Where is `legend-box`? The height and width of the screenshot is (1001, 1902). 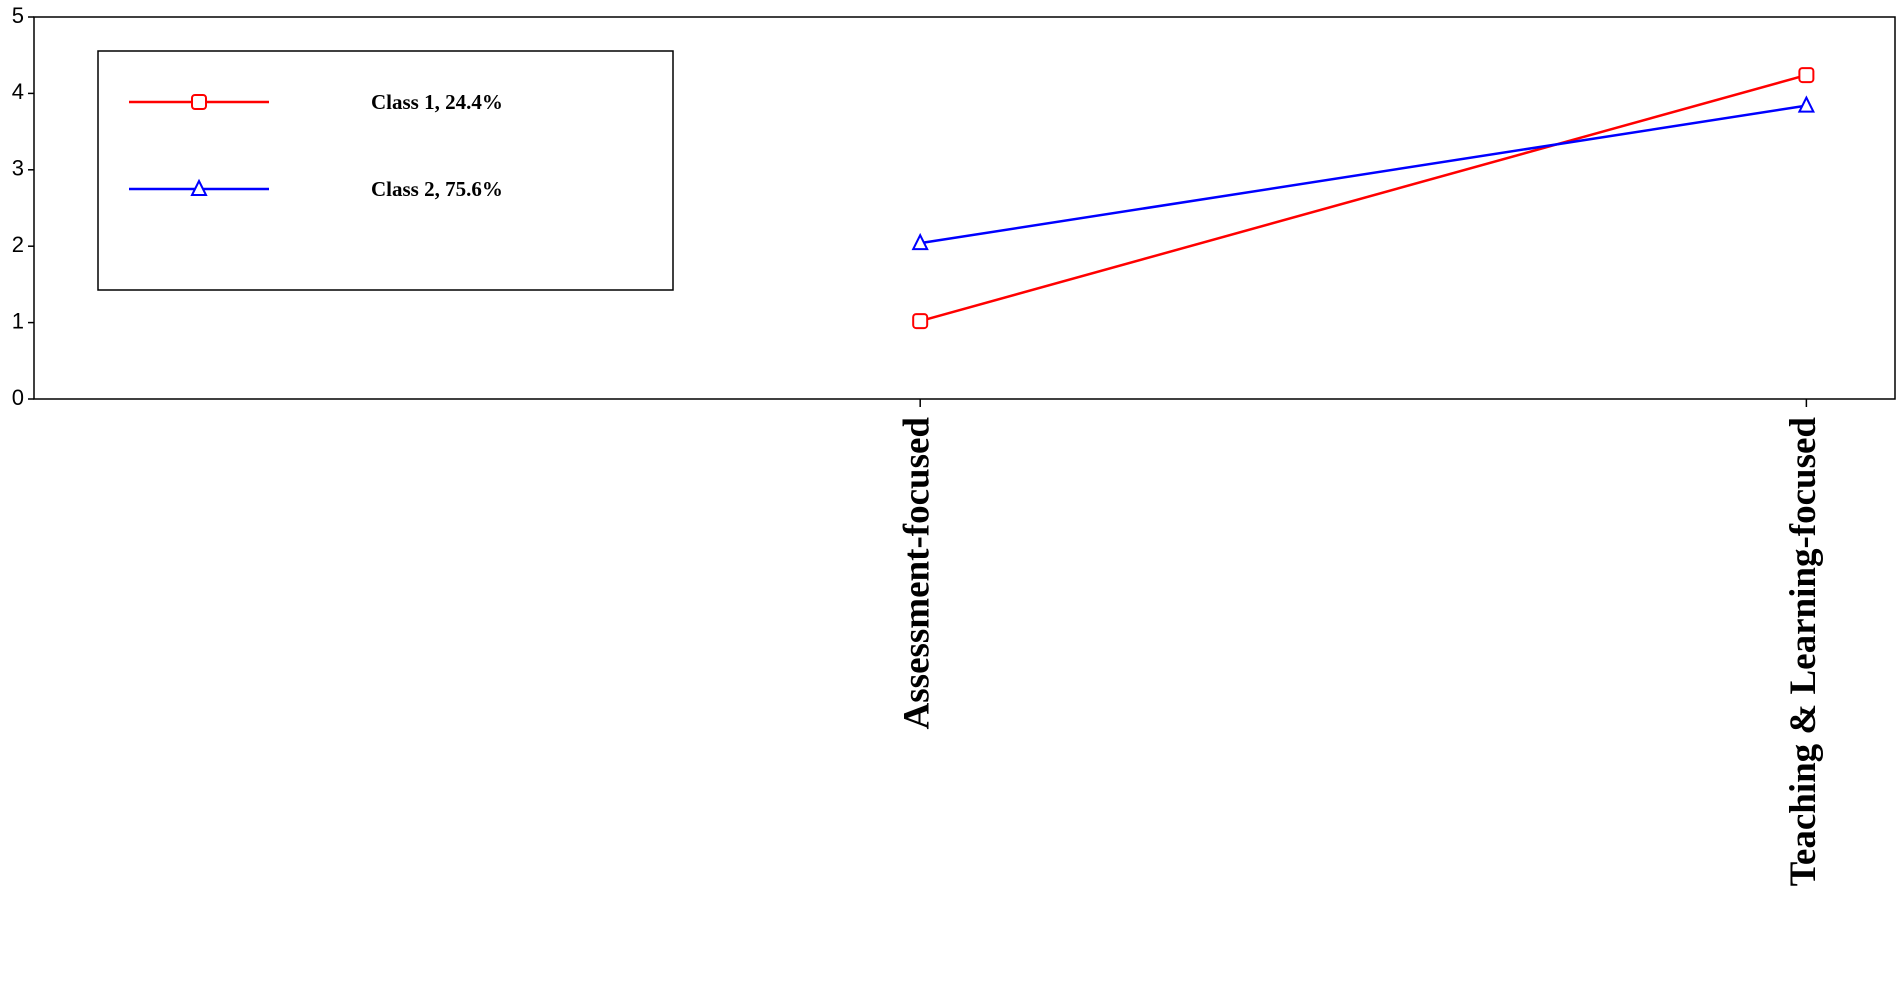
legend-box is located at coordinates (385, 170).